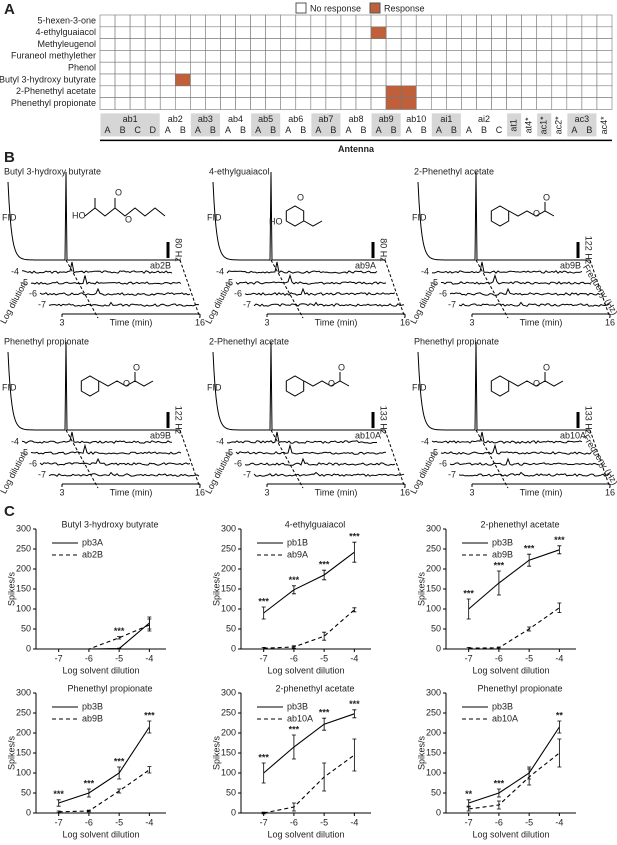  I want to click on x-tick-label: -5, so click(119, 822).